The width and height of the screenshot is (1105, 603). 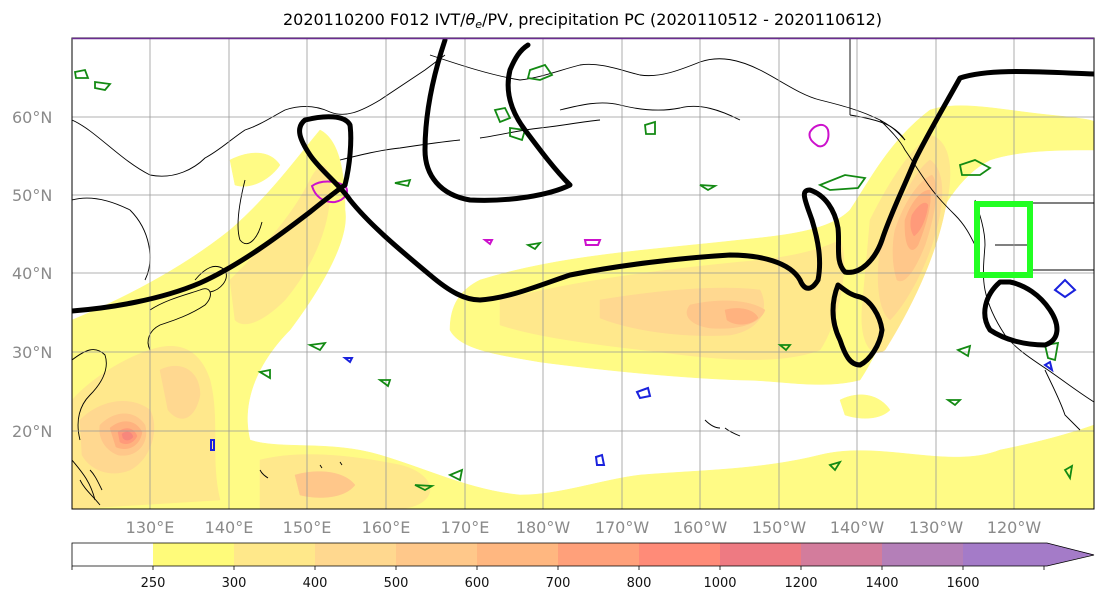 What do you see at coordinates (700, 527) in the screenshot?
I see `lon-label-160w: 160°W` at bounding box center [700, 527].